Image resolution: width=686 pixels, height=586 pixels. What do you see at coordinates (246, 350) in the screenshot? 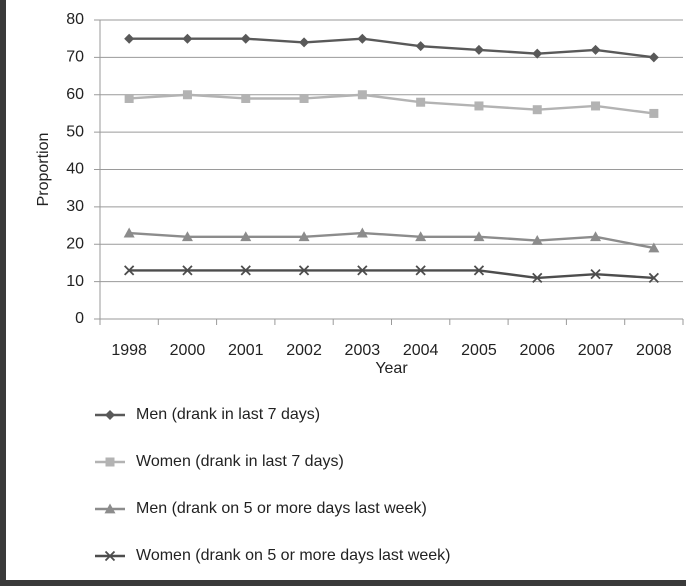
I see `x-tick-label-2001: 2001` at bounding box center [246, 350].